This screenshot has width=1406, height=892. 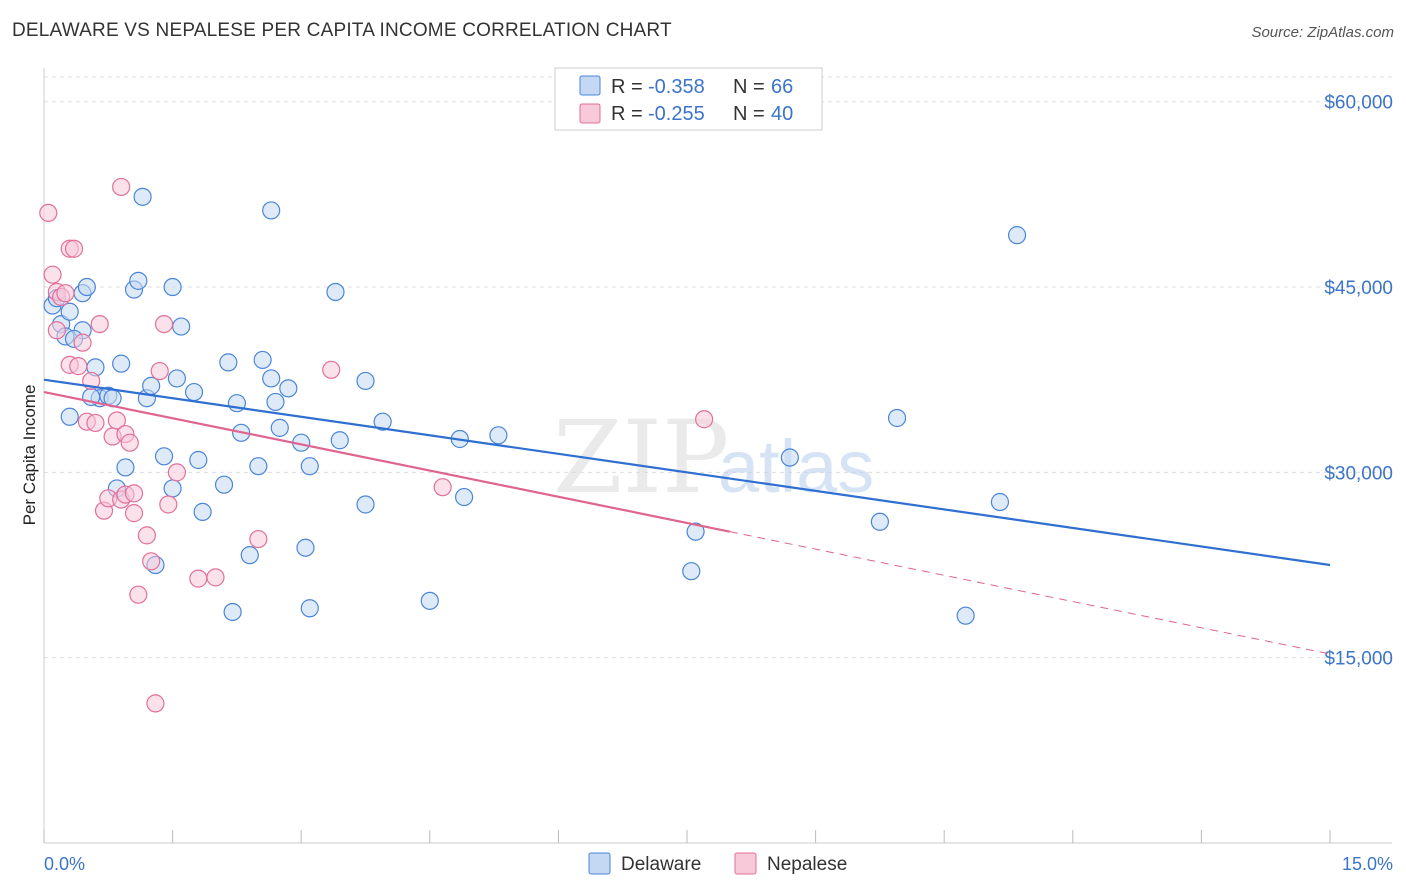 What do you see at coordinates (745, 863) in the screenshot?
I see `nepalese-series-swatch` at bounding box center [745, 863].